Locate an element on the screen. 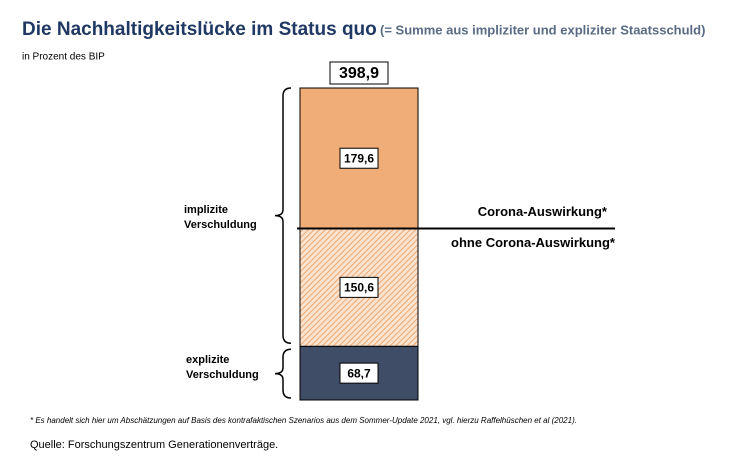 The image size is (730, 456). bracket-label: explizite Verschuldung is located at coordinates (222, 368).